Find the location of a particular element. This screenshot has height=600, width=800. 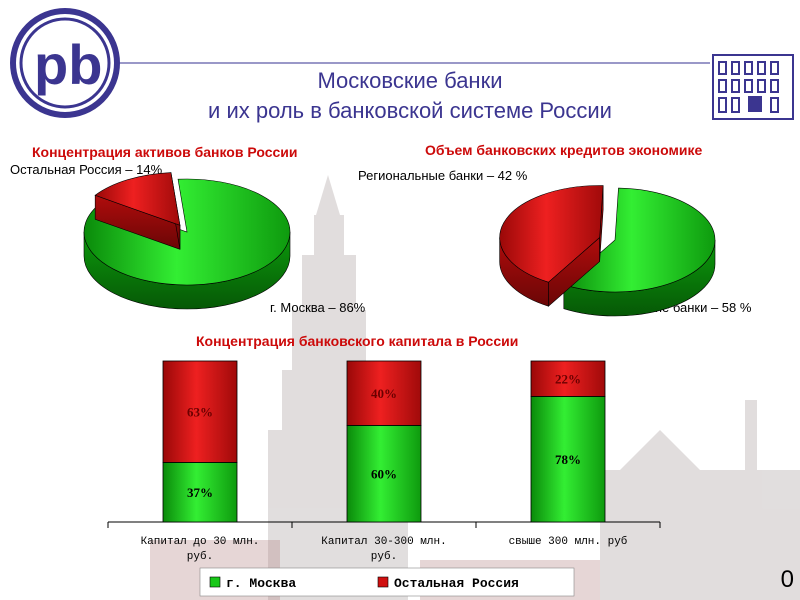

pie-right-heading: Объем банковских кредитов экономике is located at coordinates (564, 150).